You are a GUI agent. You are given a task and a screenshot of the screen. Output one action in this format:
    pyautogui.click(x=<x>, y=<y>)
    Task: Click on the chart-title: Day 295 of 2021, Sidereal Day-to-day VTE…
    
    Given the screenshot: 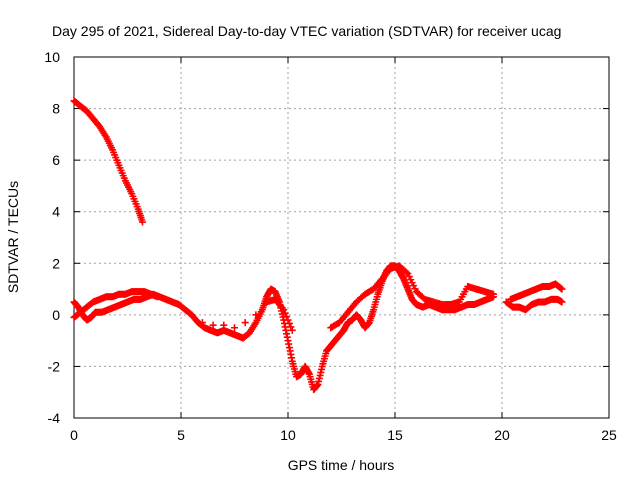 What is the action you would take?
    pyautogui.click(x=306, y=31)
    